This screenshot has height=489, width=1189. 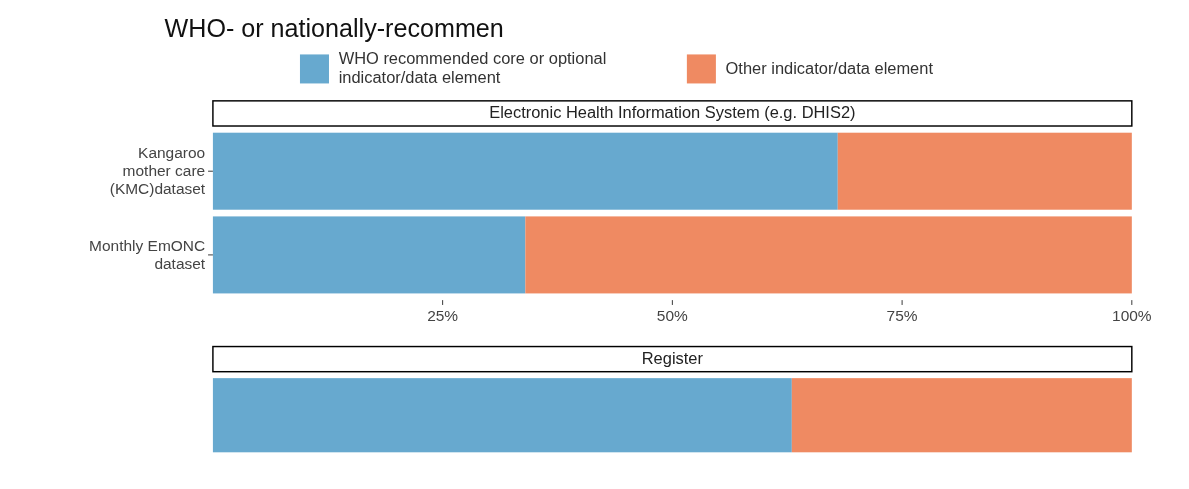 What do you see at coordinates (157, 170) in the screenshot?
I see `y-tick-label: Kangaroo mother care (KMC)dataset` at bounding box center [157, 170].